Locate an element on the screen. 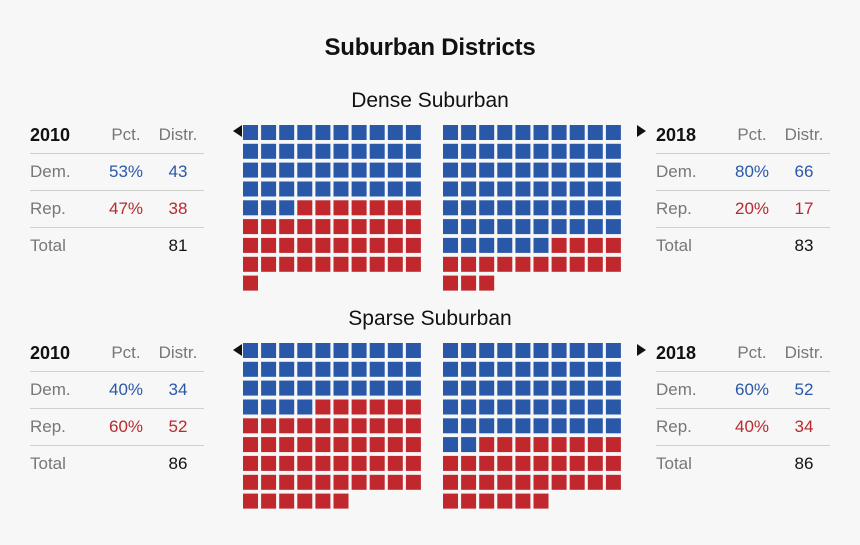 The width and height of the screenshot is (860, 545). stats-header-row: 2010 Pct. Distr. is located at coordinates (117, 135).